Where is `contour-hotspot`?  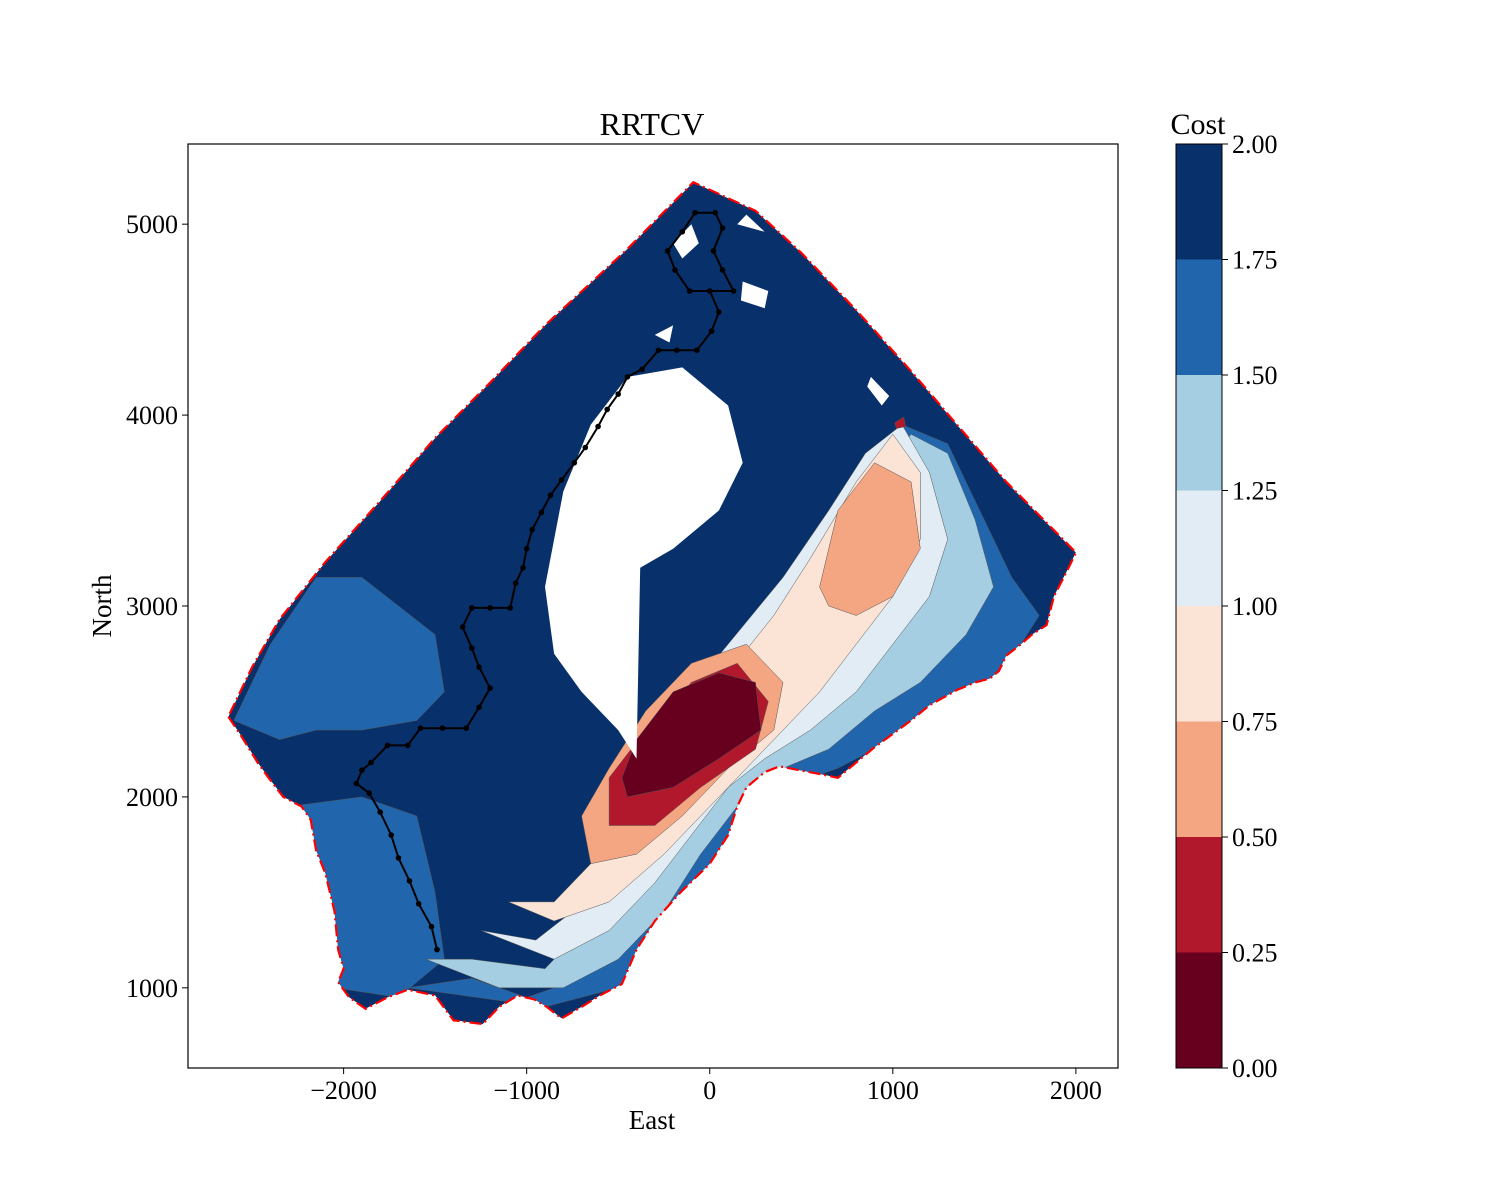
contour-hotspot is located at coordinates (900, 422).